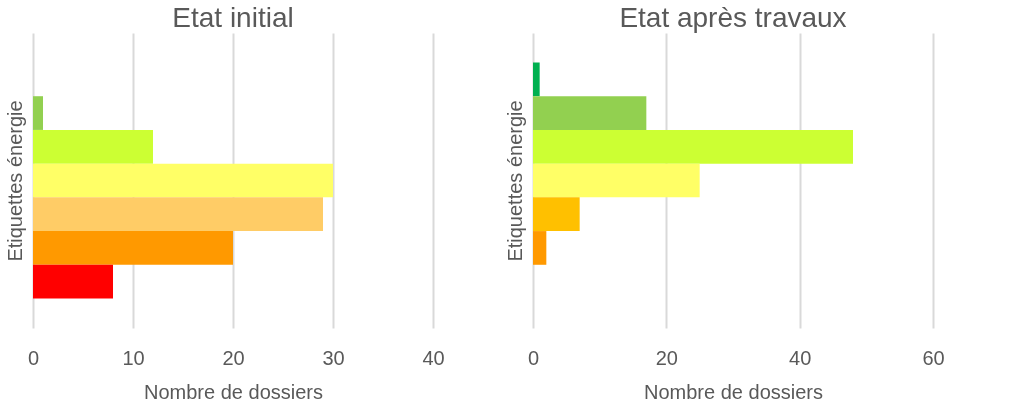 The width and height of the screenshot is (1009, 417). I want to click on x-tick-label: 60, so click(933, 357).